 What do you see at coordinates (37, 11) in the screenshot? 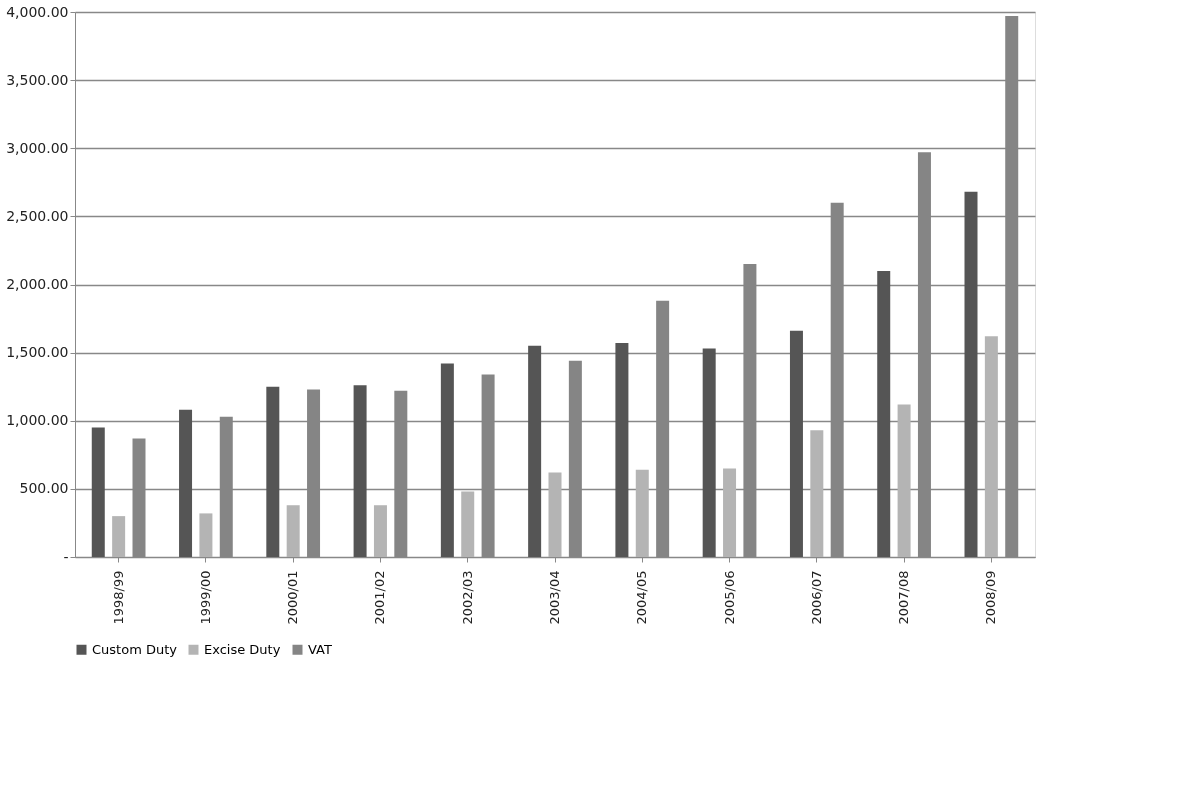
I see `y-tick-label: 4,000.00` at bounding box center [37, 11].